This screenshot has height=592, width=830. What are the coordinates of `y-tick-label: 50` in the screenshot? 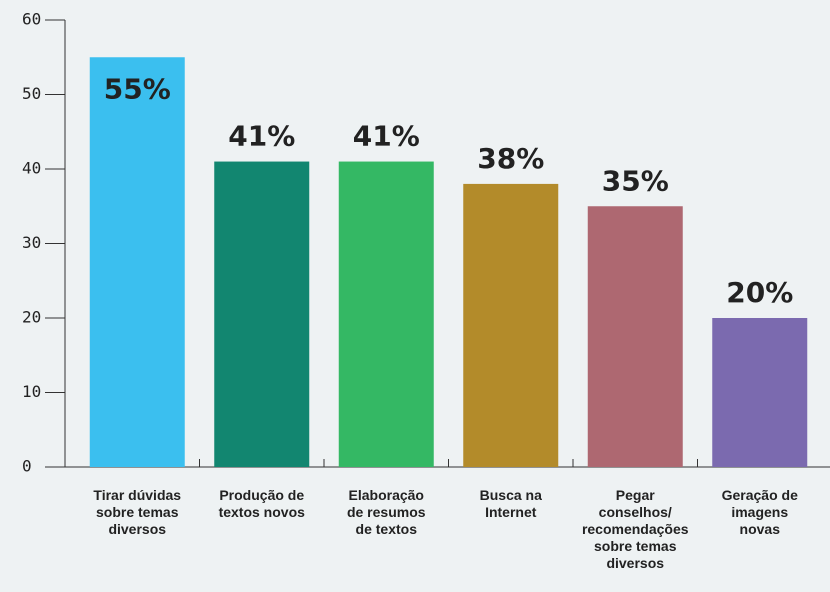 It's located at (31, 93).